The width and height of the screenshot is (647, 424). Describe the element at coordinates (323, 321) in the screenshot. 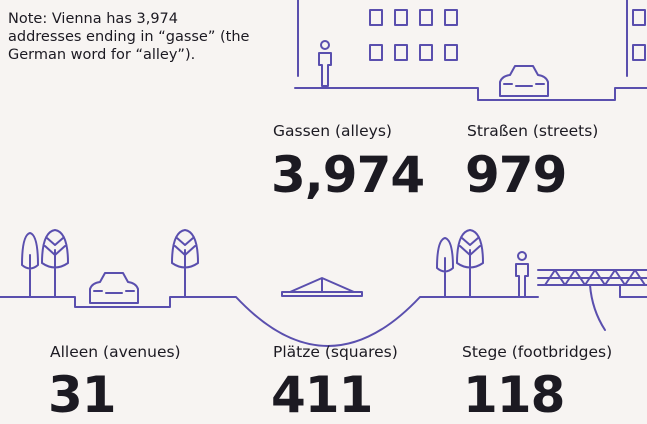

I see `ground` at that location.